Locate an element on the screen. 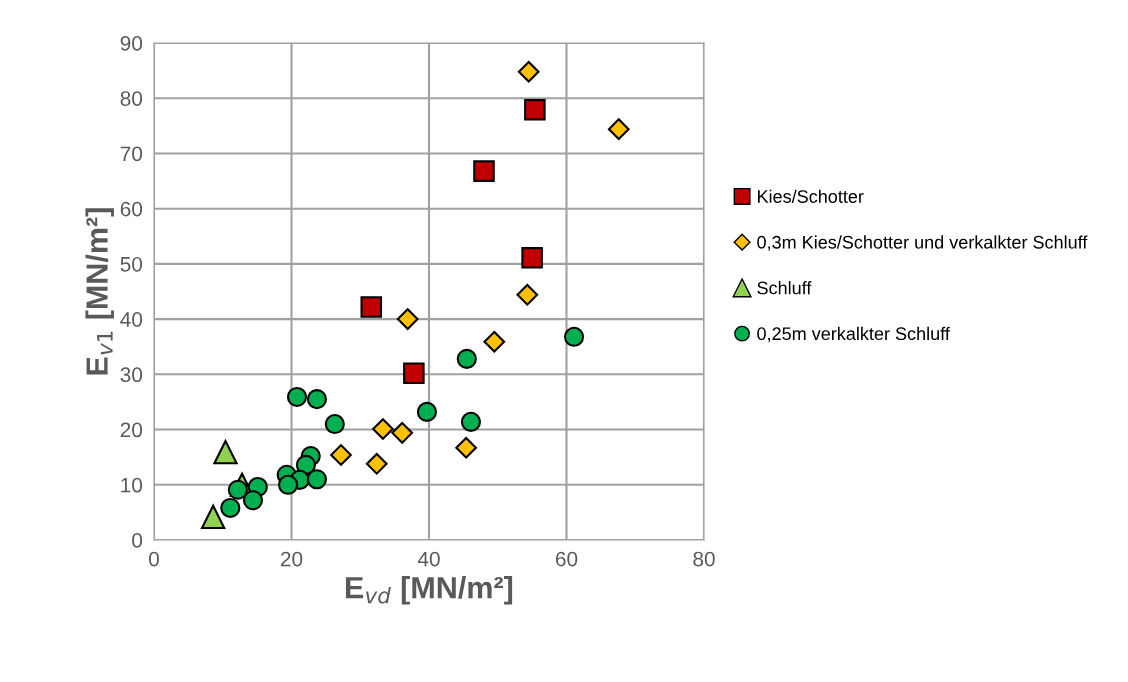  y-tick-label: 70 is located at coordinates (131, 154).